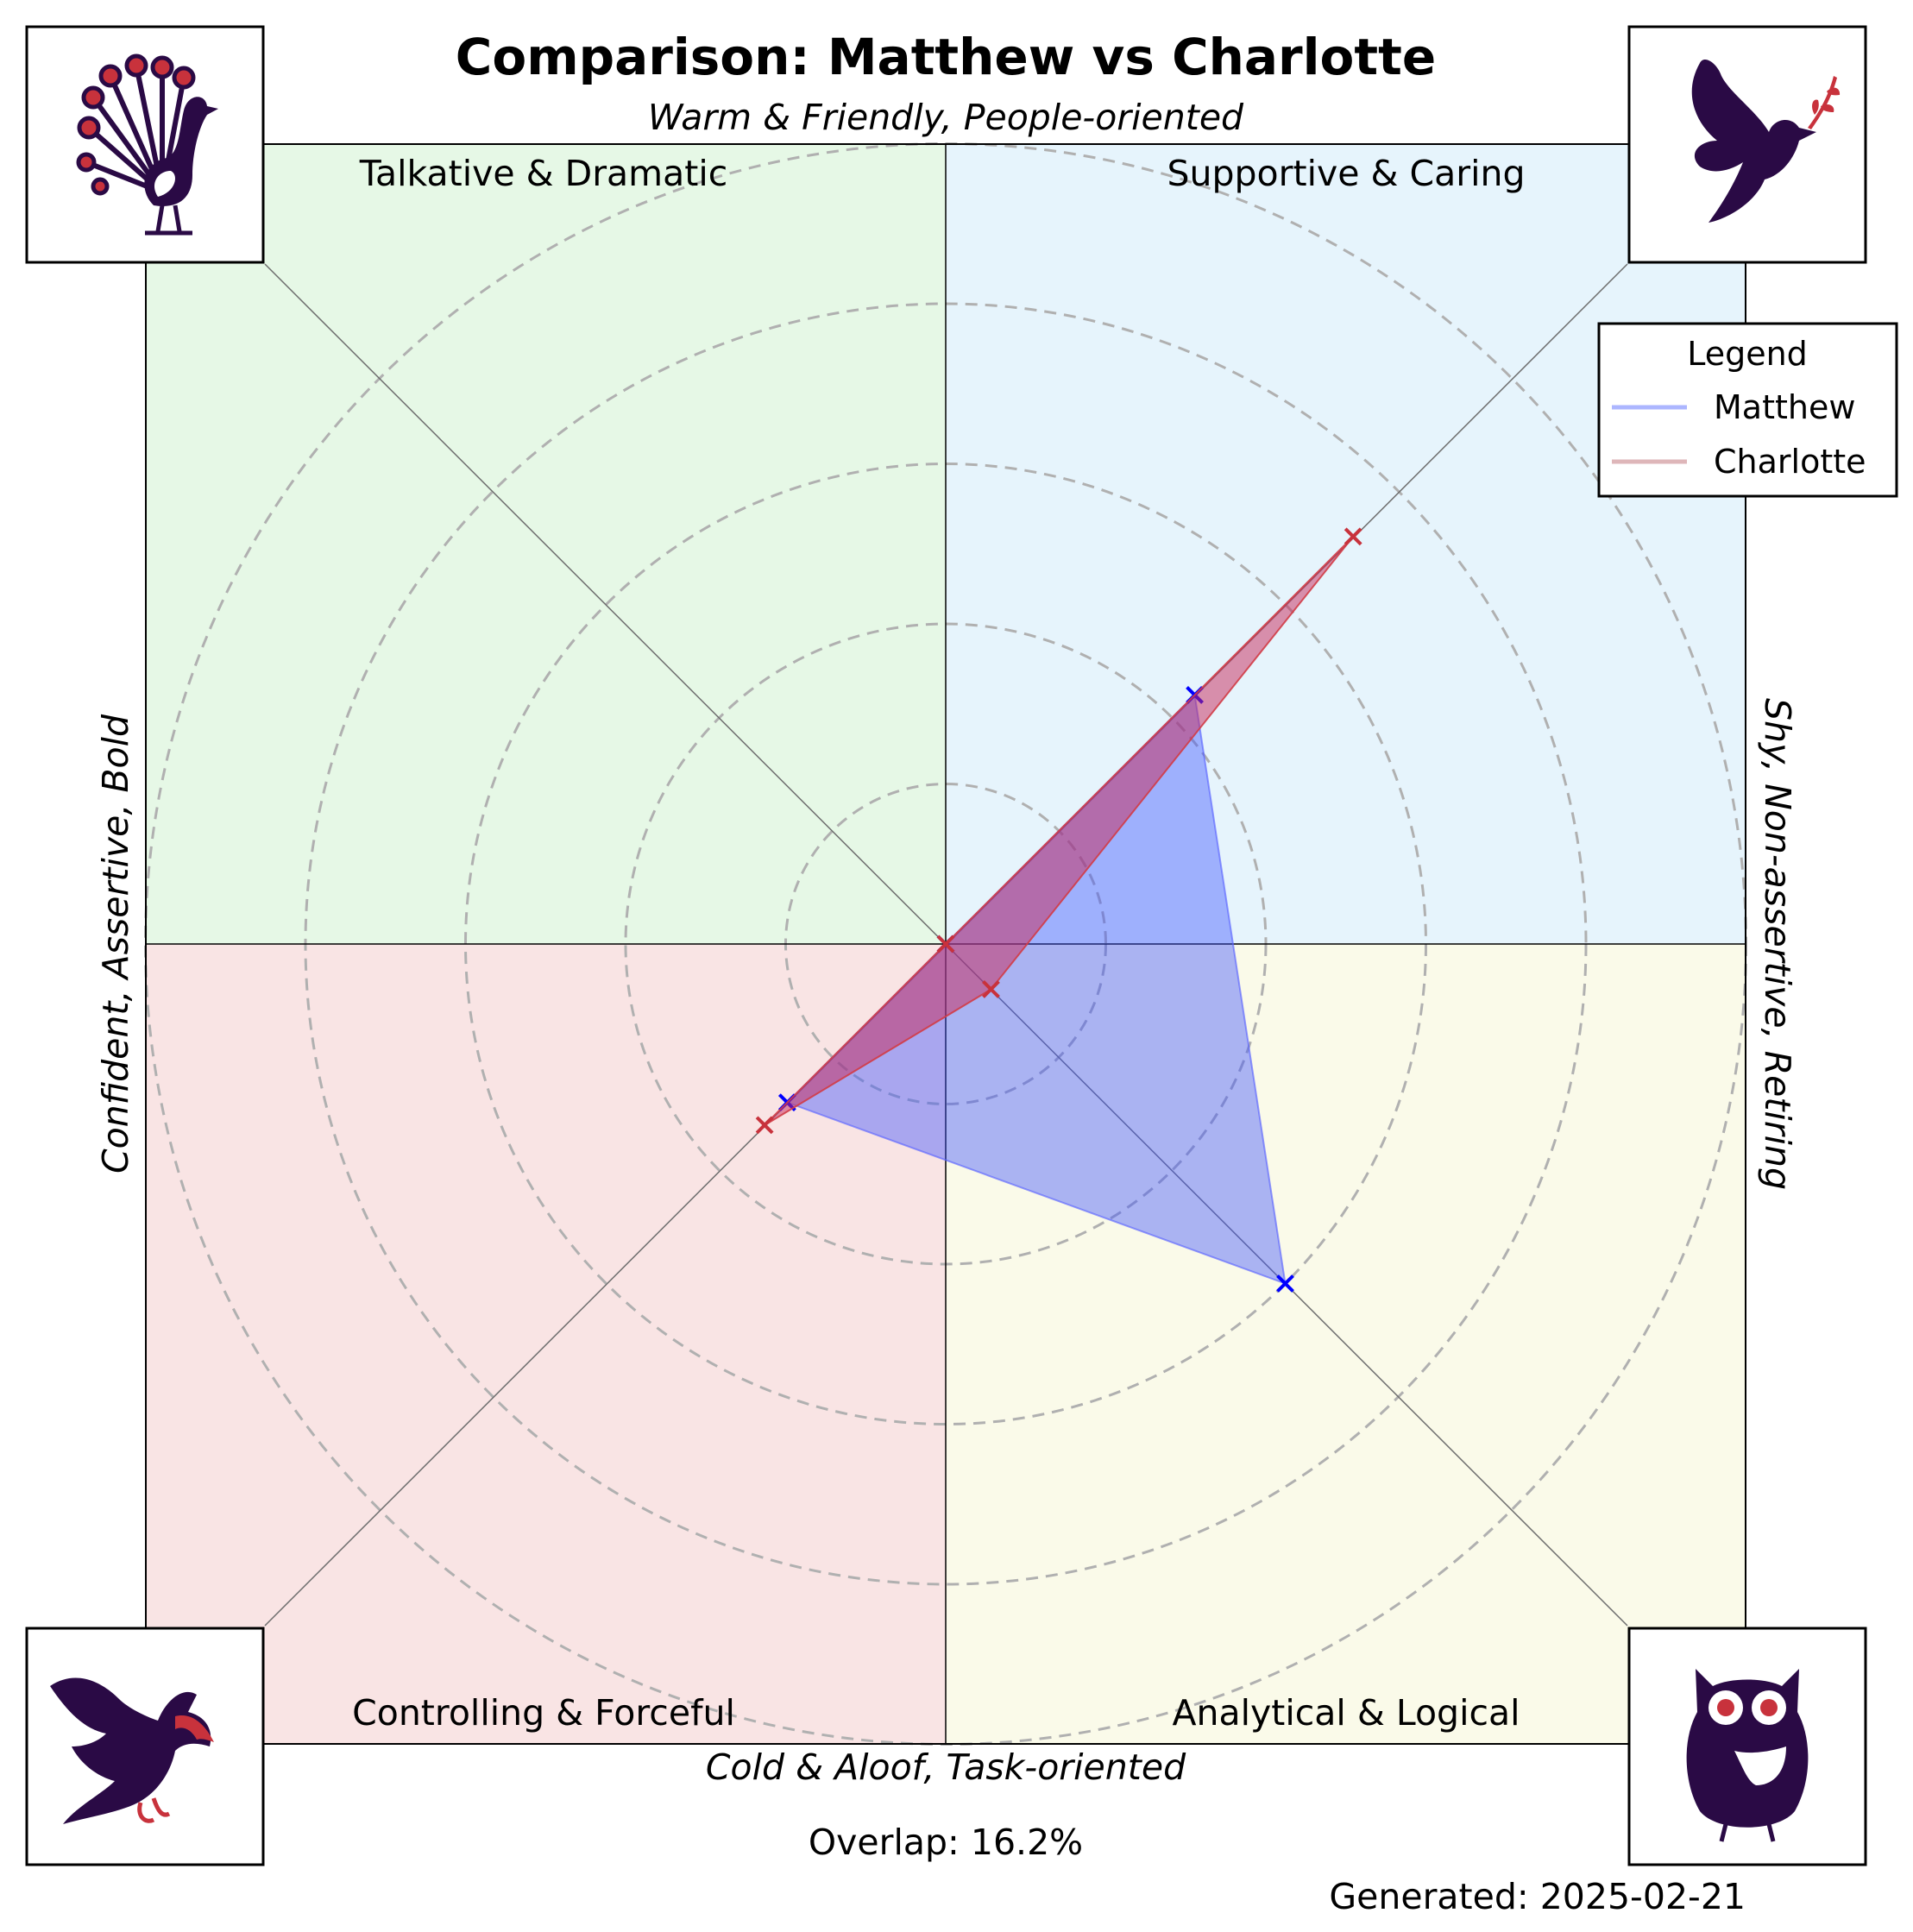 The width and height of the screenshot is (1913, 1932). Describe the element at coordinates (1790, 462) in the screenshot. I see `legend-label-charlotte: Charlotte` at that location.